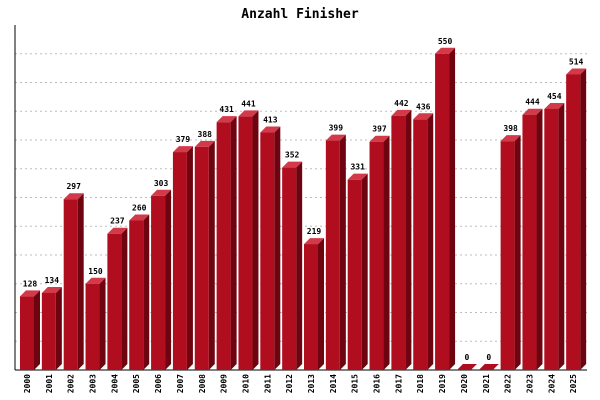 The height and width of the screenshot is (400, 600). Describe the element at coordinates (529, 383) in the screenshot. I see `x-tick-label: 2023` at that location.